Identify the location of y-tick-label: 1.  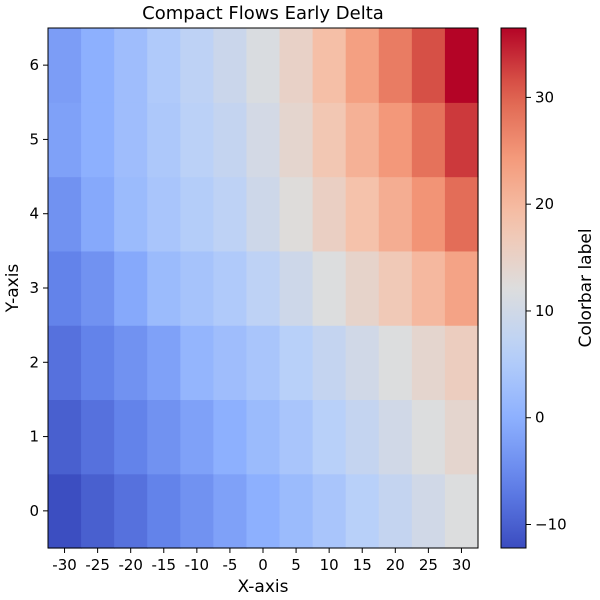
(34, 437).